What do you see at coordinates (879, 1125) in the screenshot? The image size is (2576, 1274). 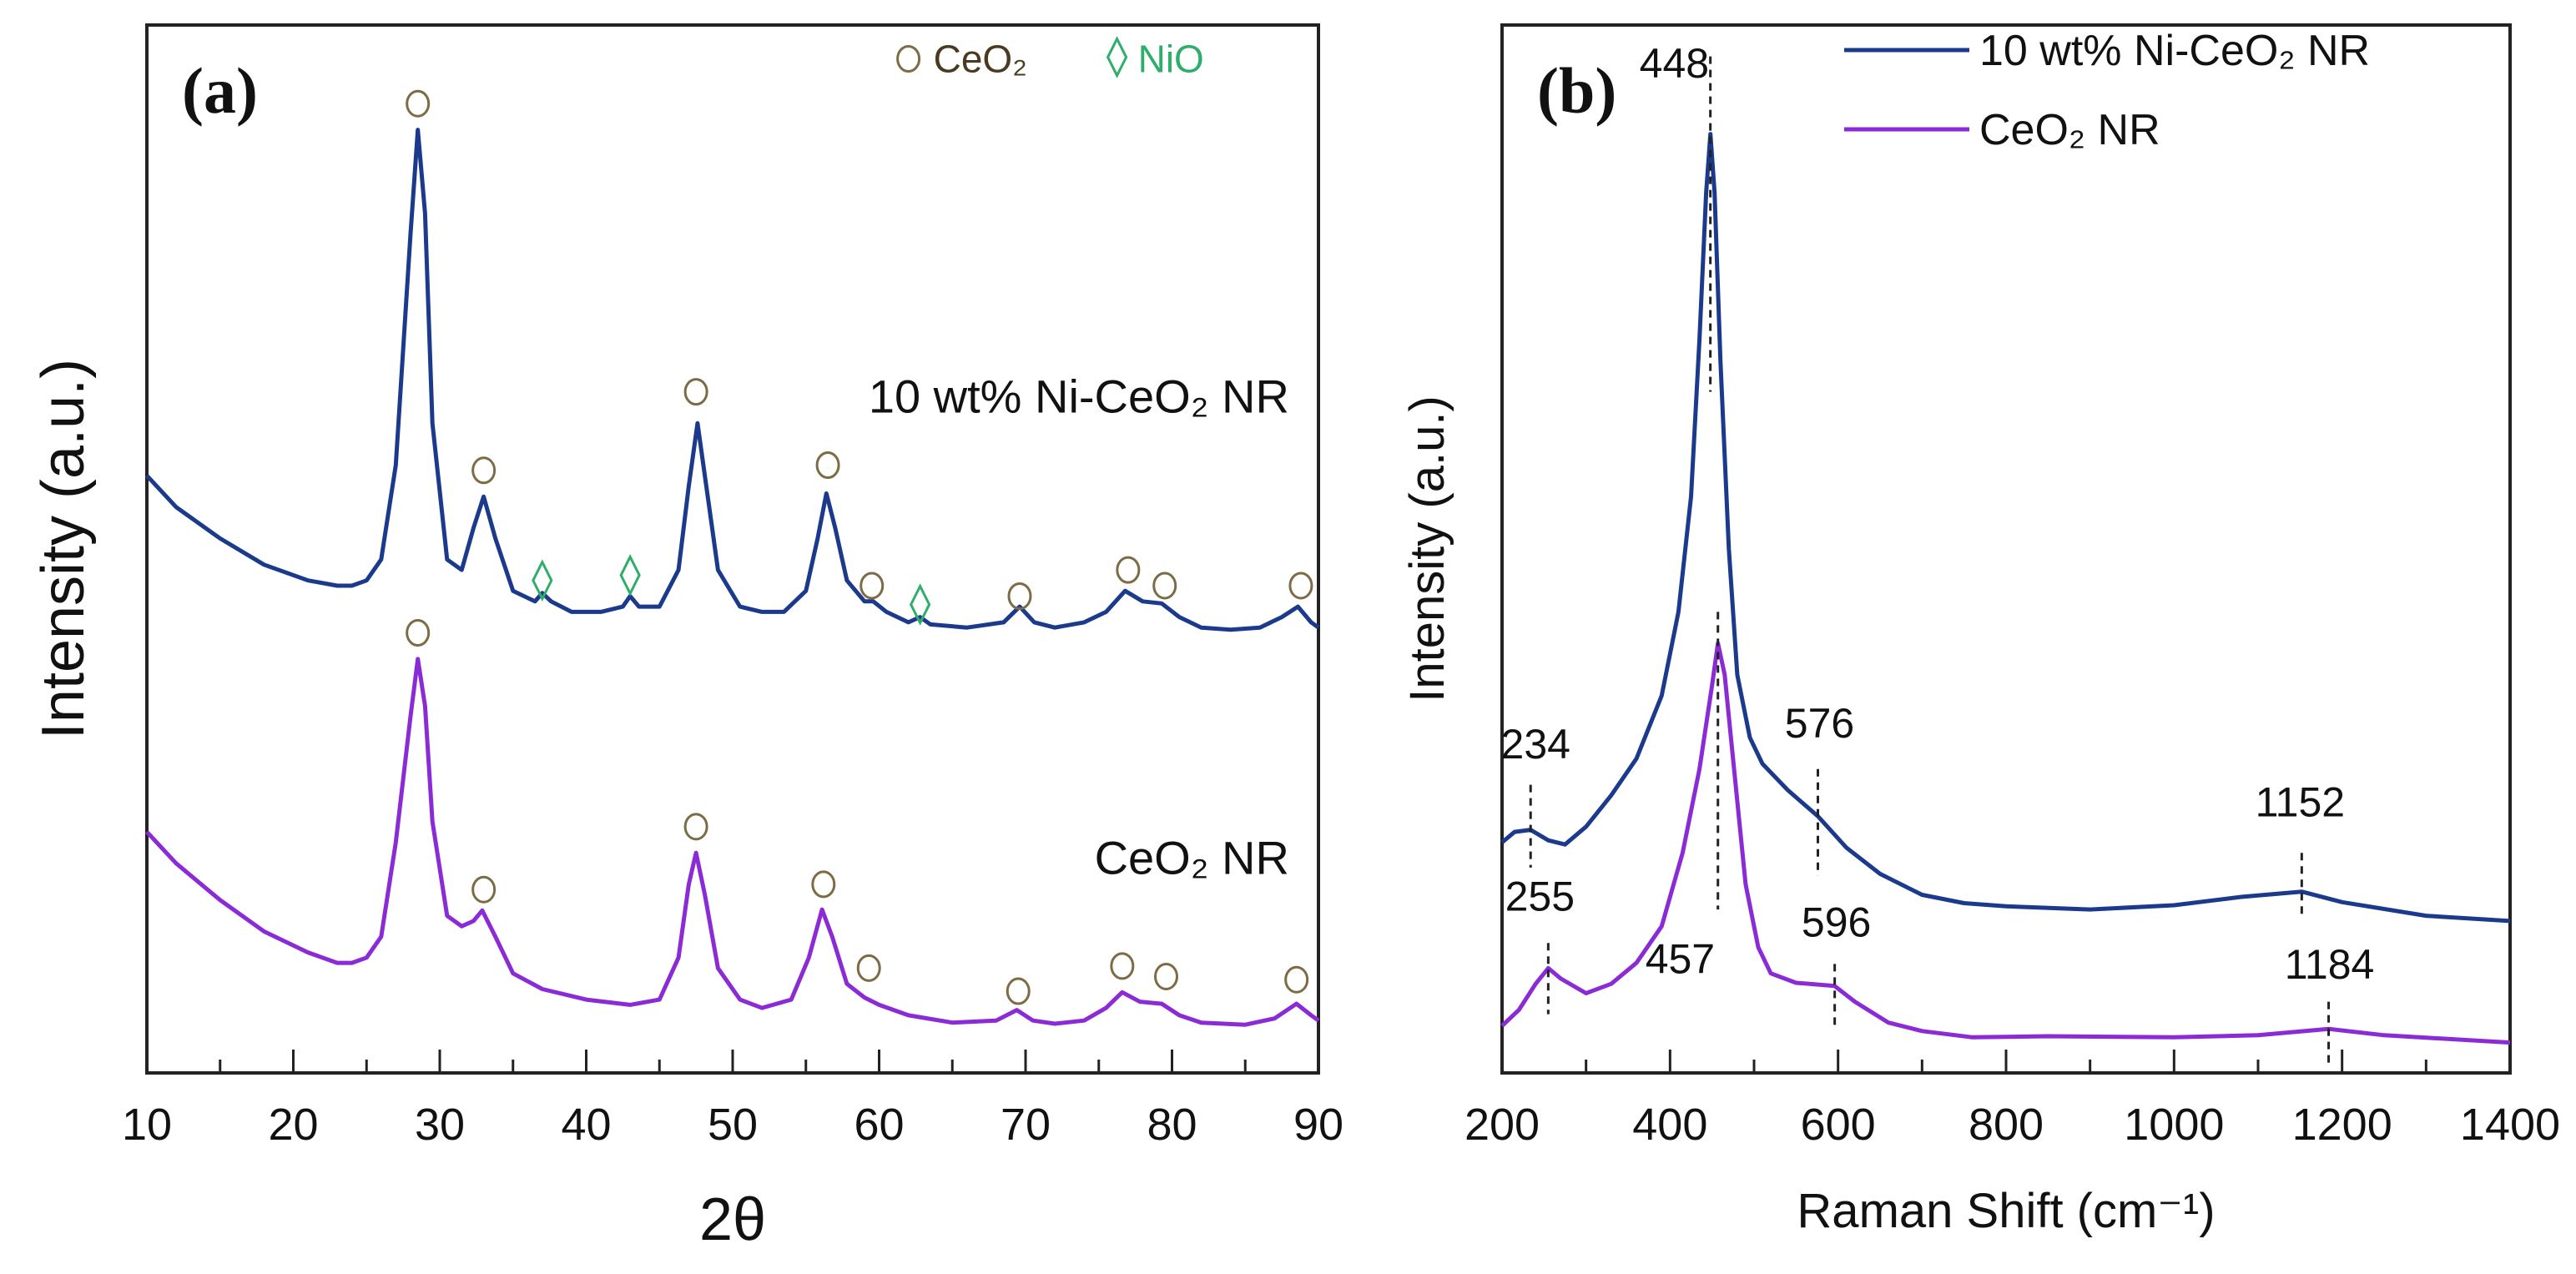 I see `x-tick-label: 60` at bounding box center [879, 1125].